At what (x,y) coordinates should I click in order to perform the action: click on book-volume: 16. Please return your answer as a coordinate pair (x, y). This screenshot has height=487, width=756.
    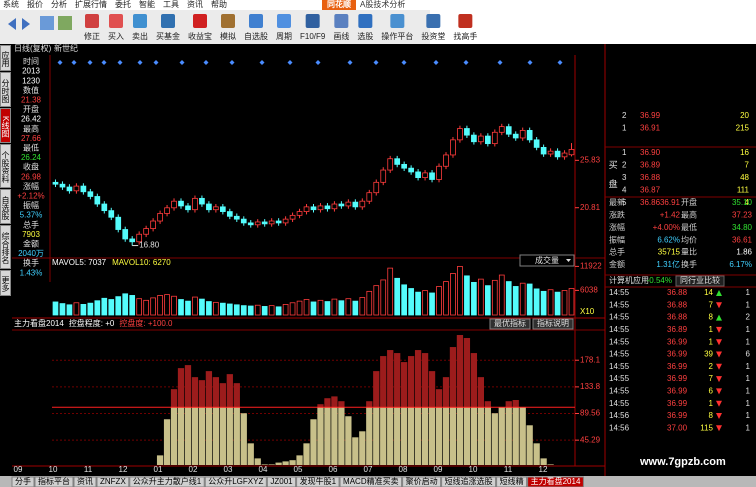
    Looking at the image, I should click on (744, 152).